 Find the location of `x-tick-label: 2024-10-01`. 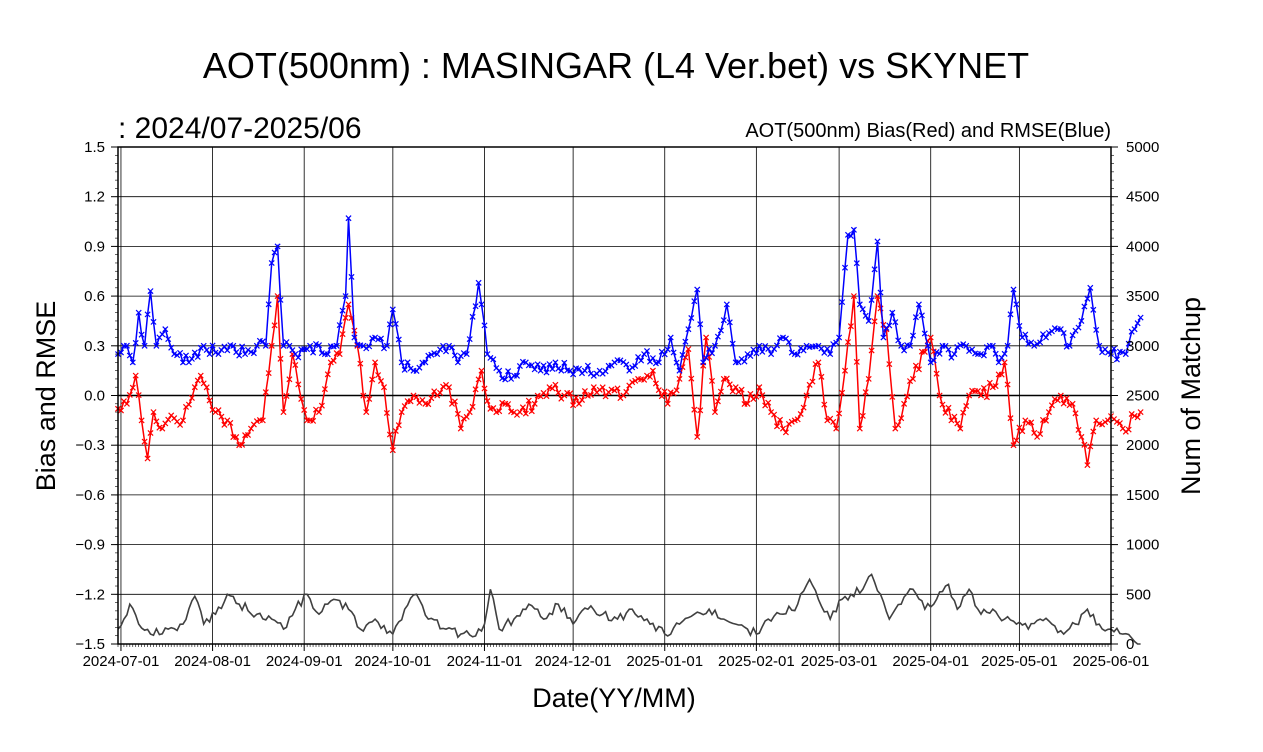

x-tick-label: 2024-10-01 is located at coordinates (392, 661).